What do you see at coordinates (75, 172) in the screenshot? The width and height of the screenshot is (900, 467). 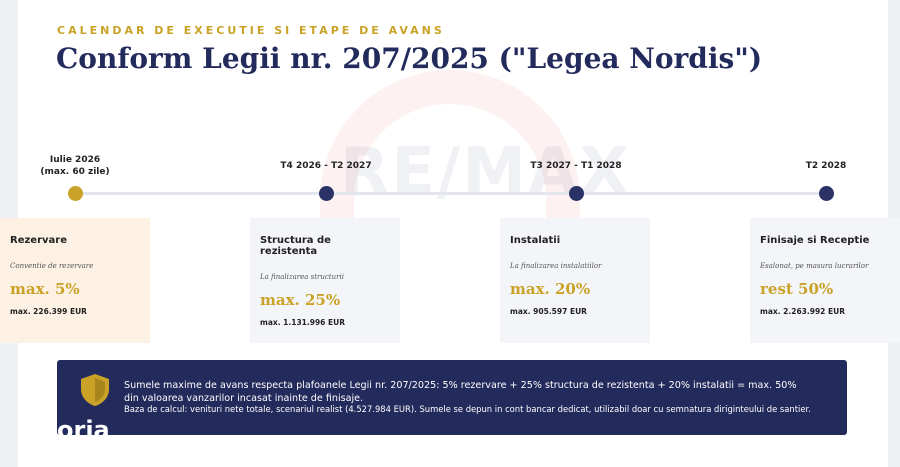 I see `timeline-label-line: (max. 60 zile)` at bounding box center [75, 172].